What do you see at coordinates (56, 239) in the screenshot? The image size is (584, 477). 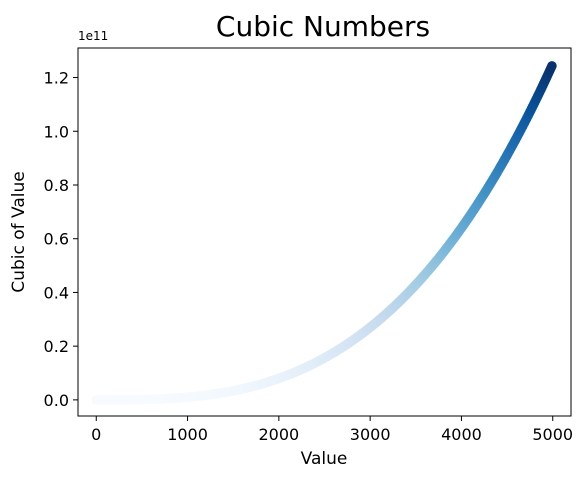 I see `y-tick-label: 0.6` at bounding box center [56, 239].